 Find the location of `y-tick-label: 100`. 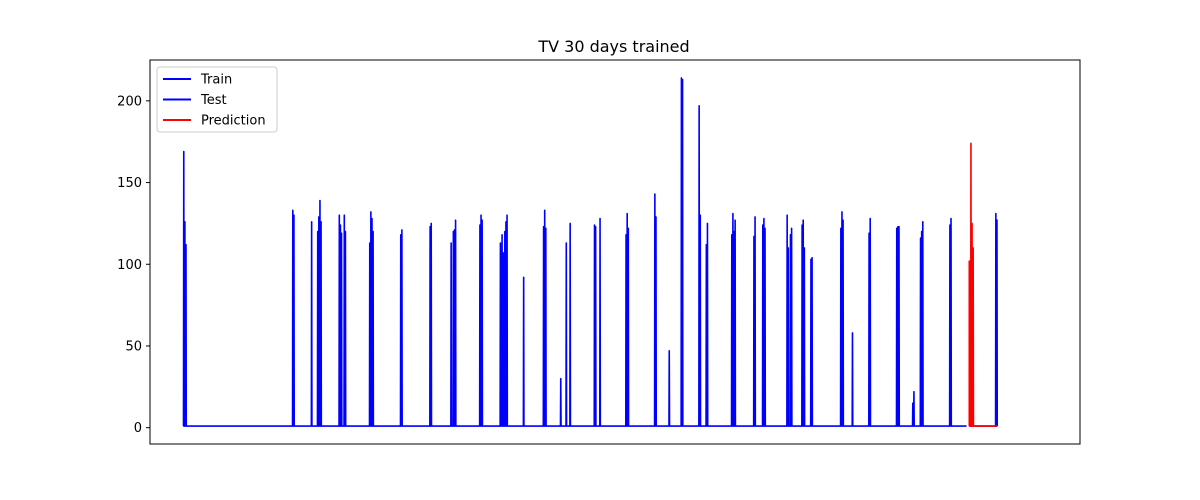

y-tick-label: 100 is located at coordinates (129, 265).